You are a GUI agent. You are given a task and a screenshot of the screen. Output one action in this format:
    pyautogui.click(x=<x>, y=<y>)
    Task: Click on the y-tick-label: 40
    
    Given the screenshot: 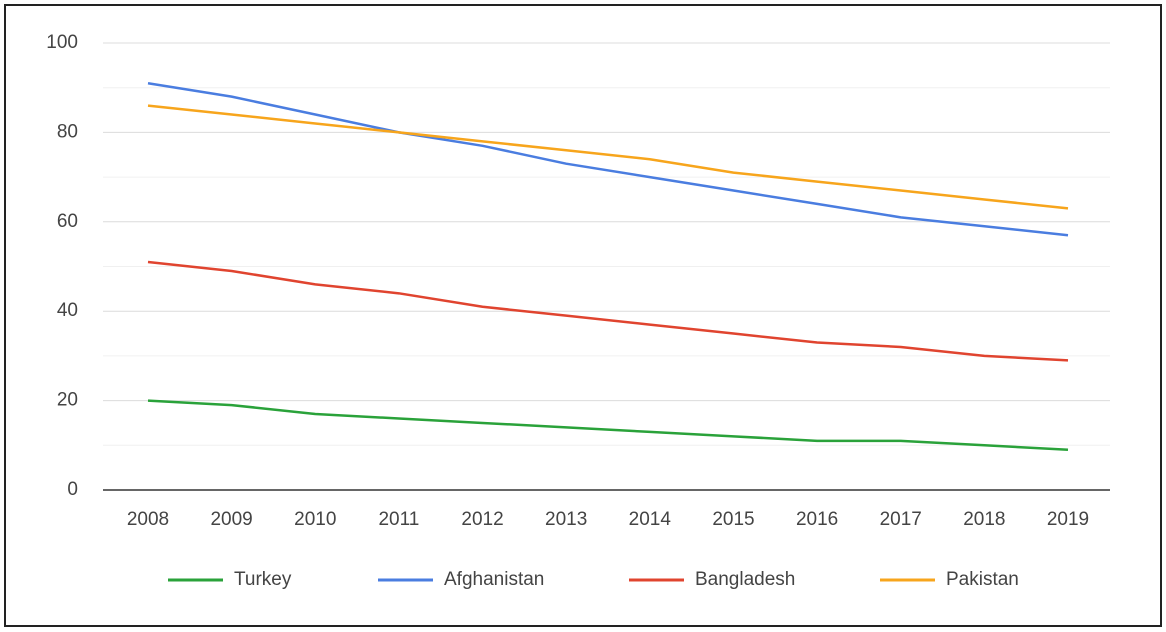 What is the action you would take?
    pyautogui.click(x=67, y=310)
    